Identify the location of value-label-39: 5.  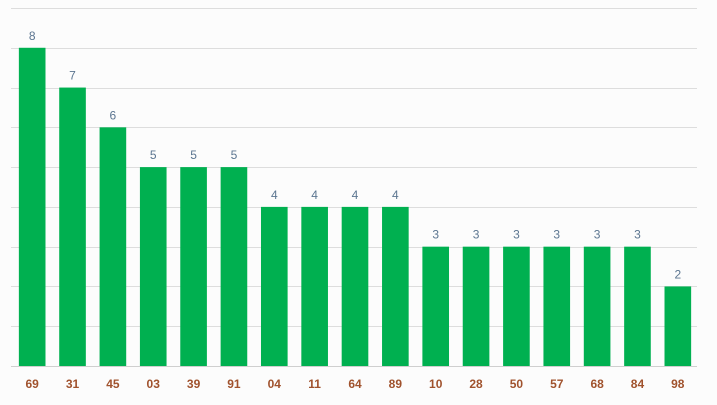
(193, 155).